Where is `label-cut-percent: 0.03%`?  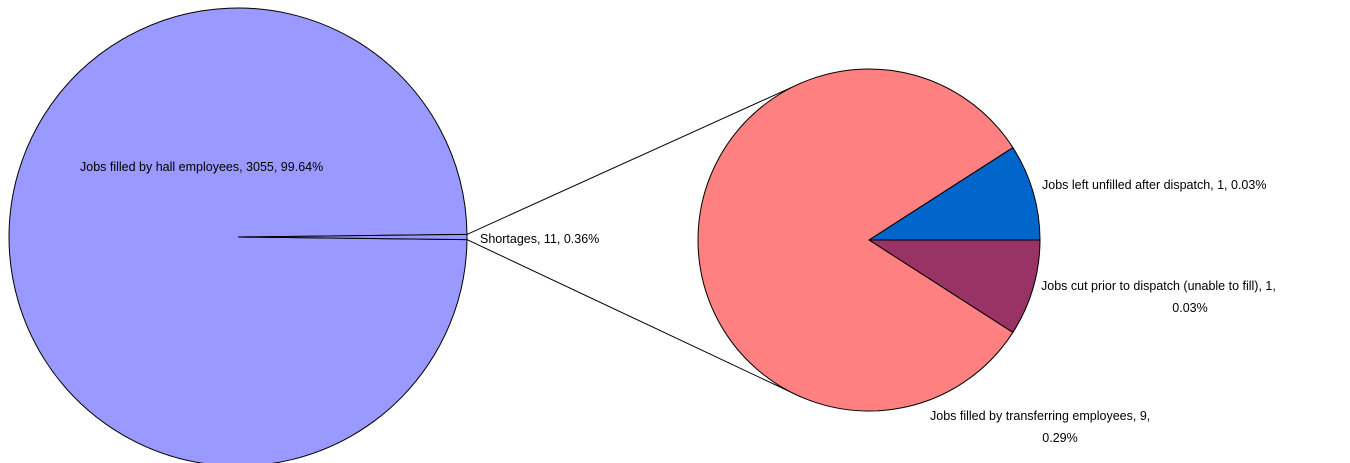 label-cut-percent: 0.03% is located at coordinates (1189, 308).